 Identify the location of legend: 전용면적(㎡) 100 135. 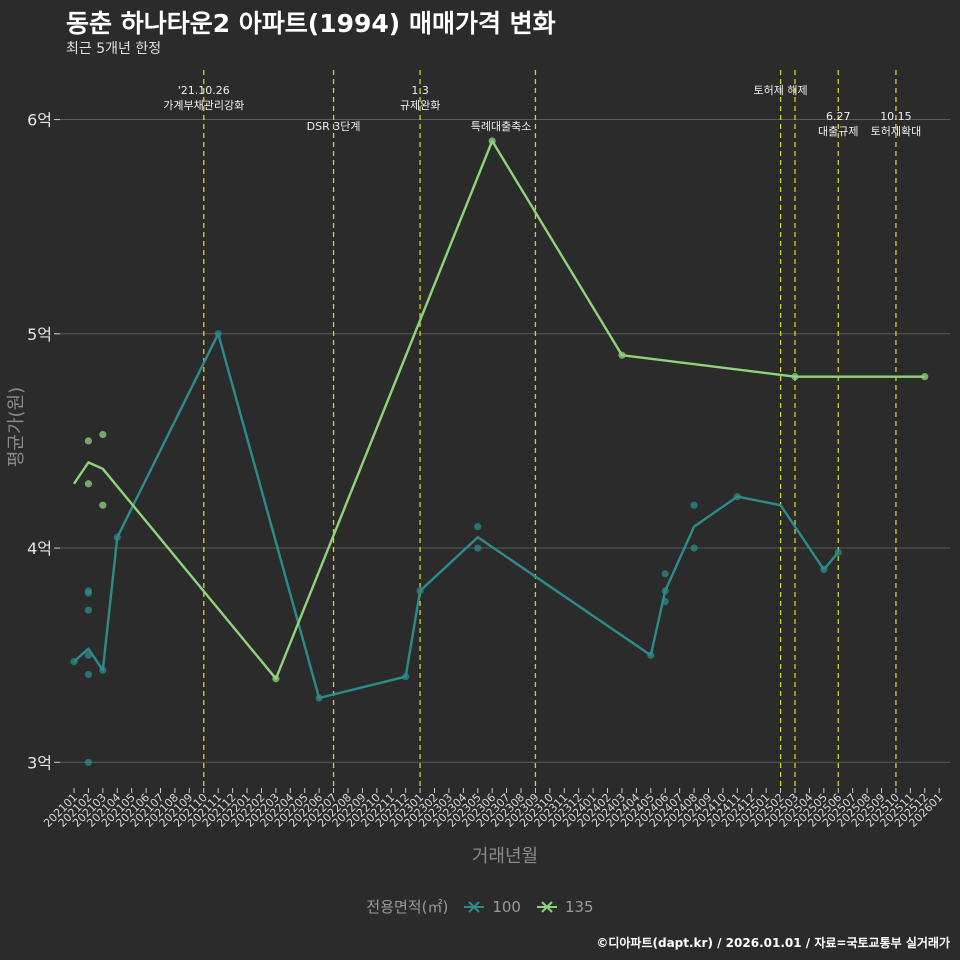
(480, 906).